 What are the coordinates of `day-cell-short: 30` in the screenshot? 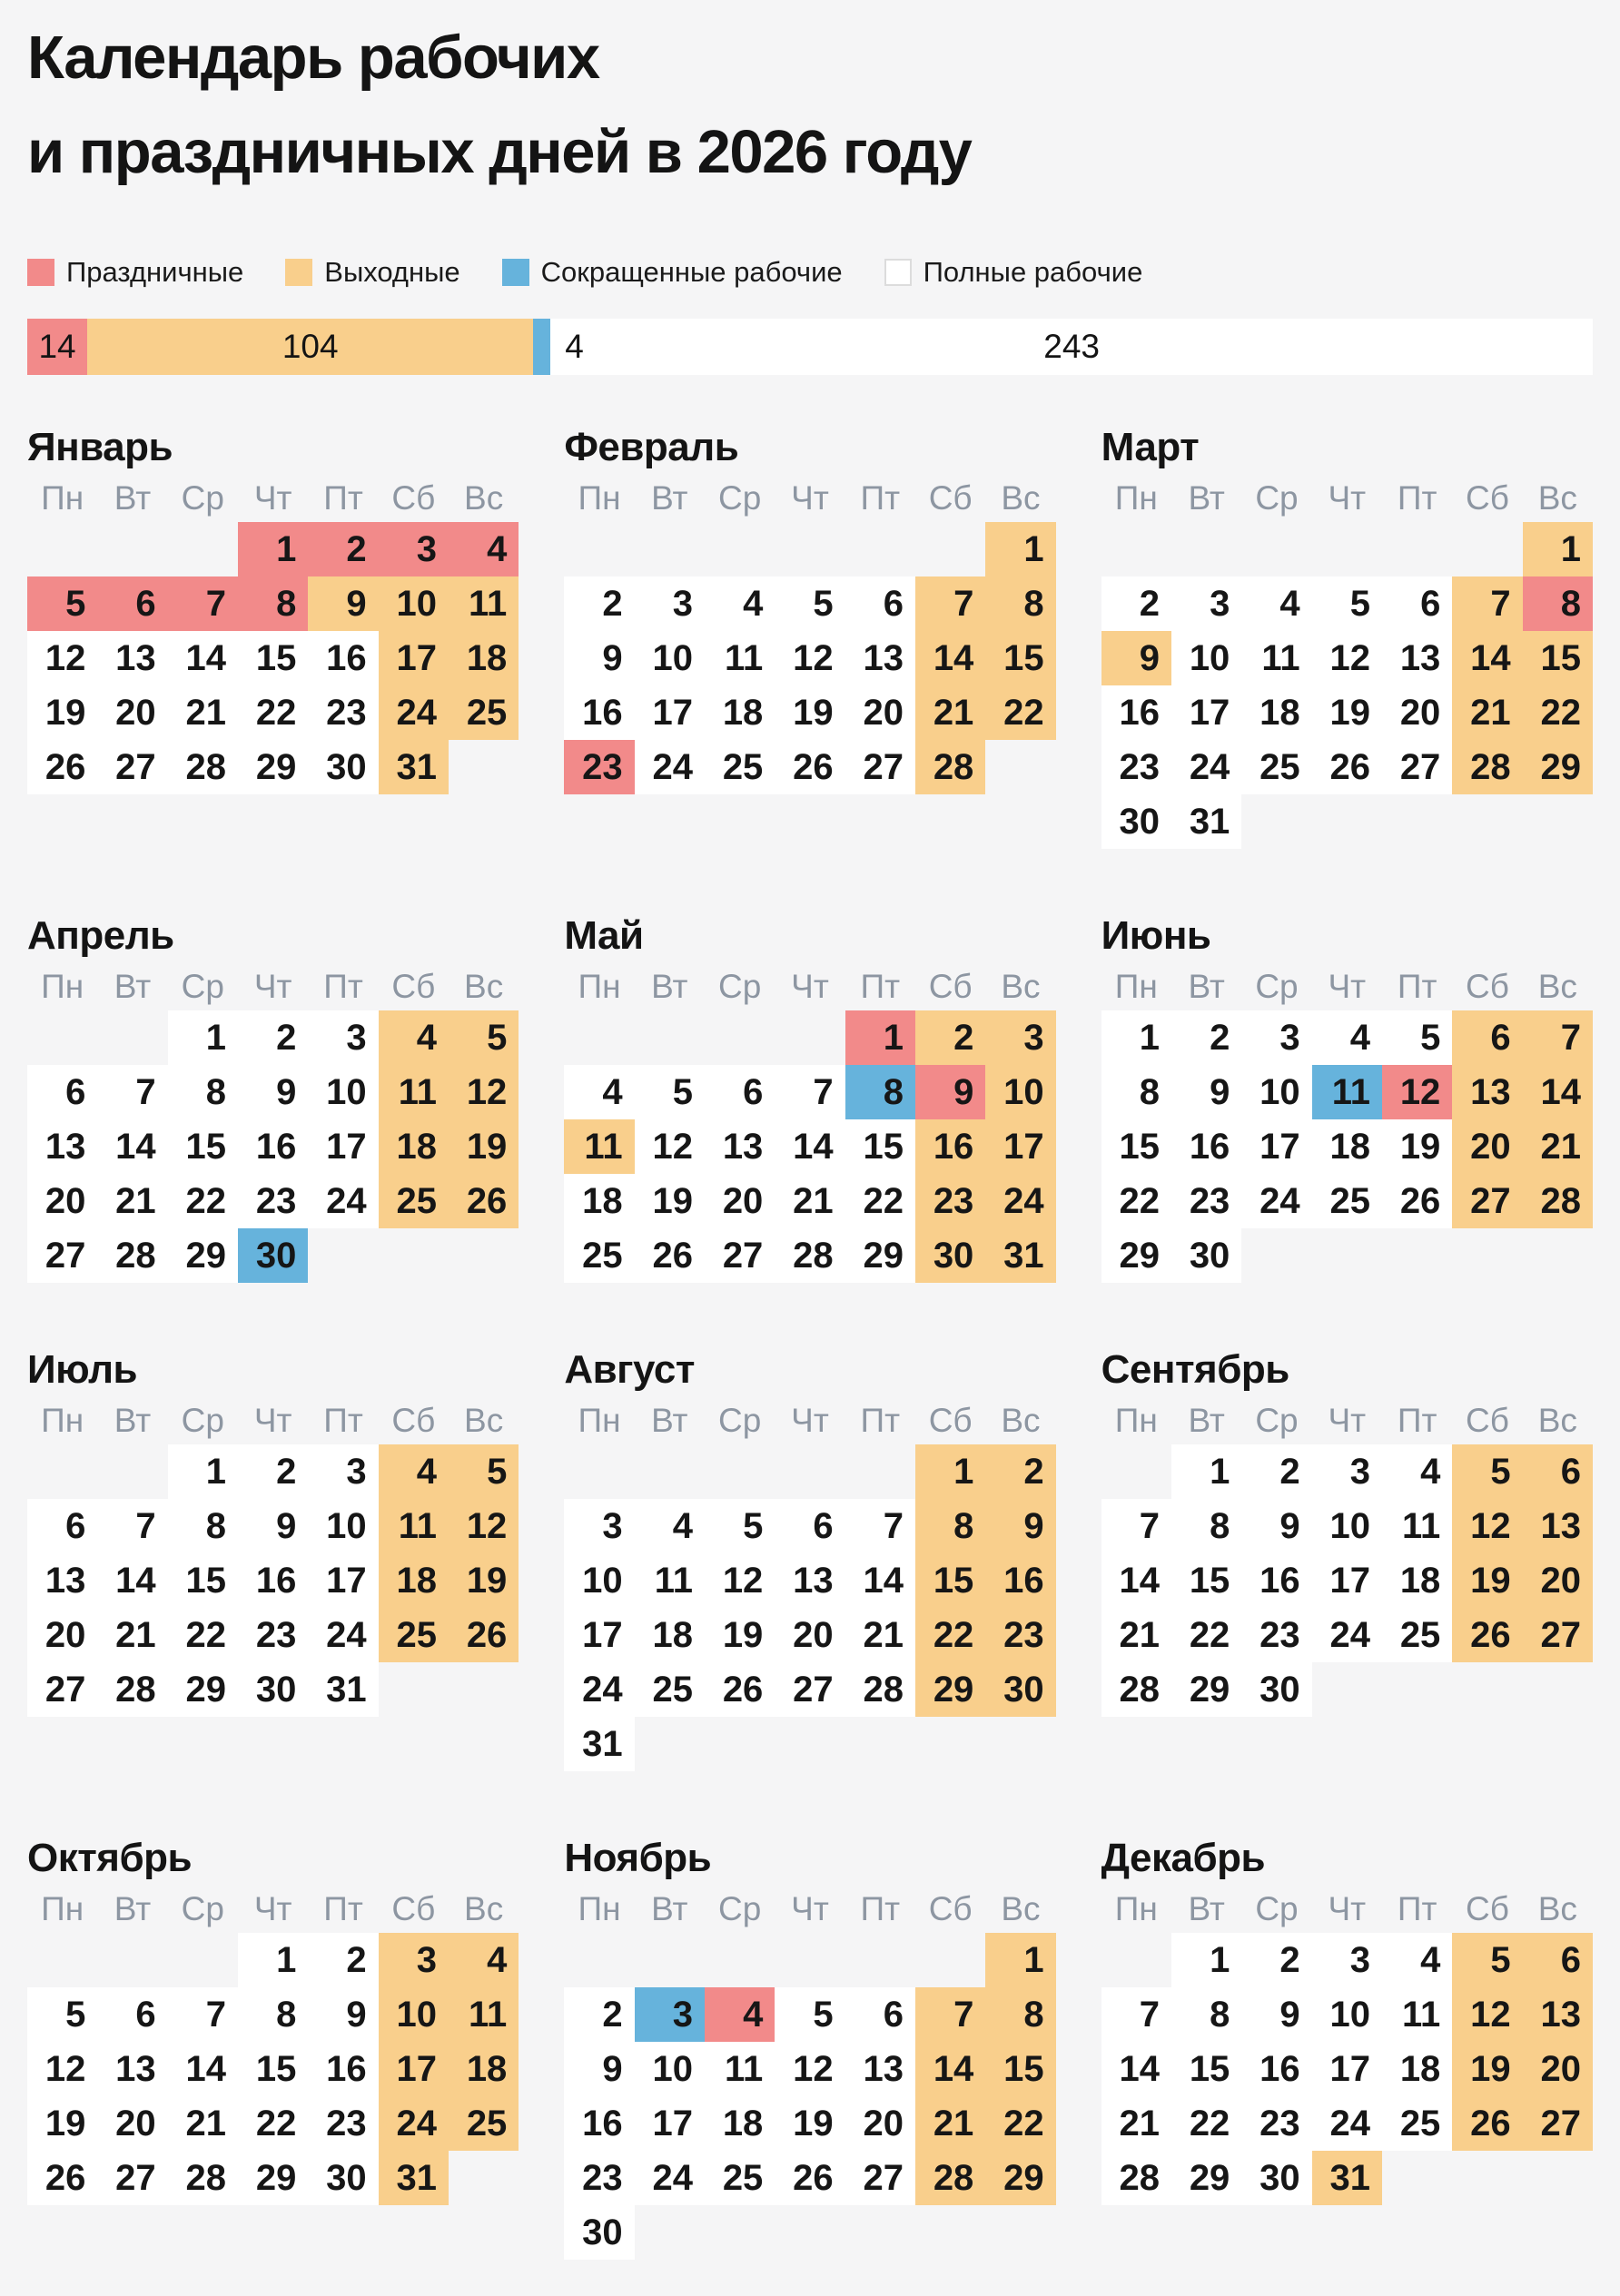 It's located at (273, 1255).